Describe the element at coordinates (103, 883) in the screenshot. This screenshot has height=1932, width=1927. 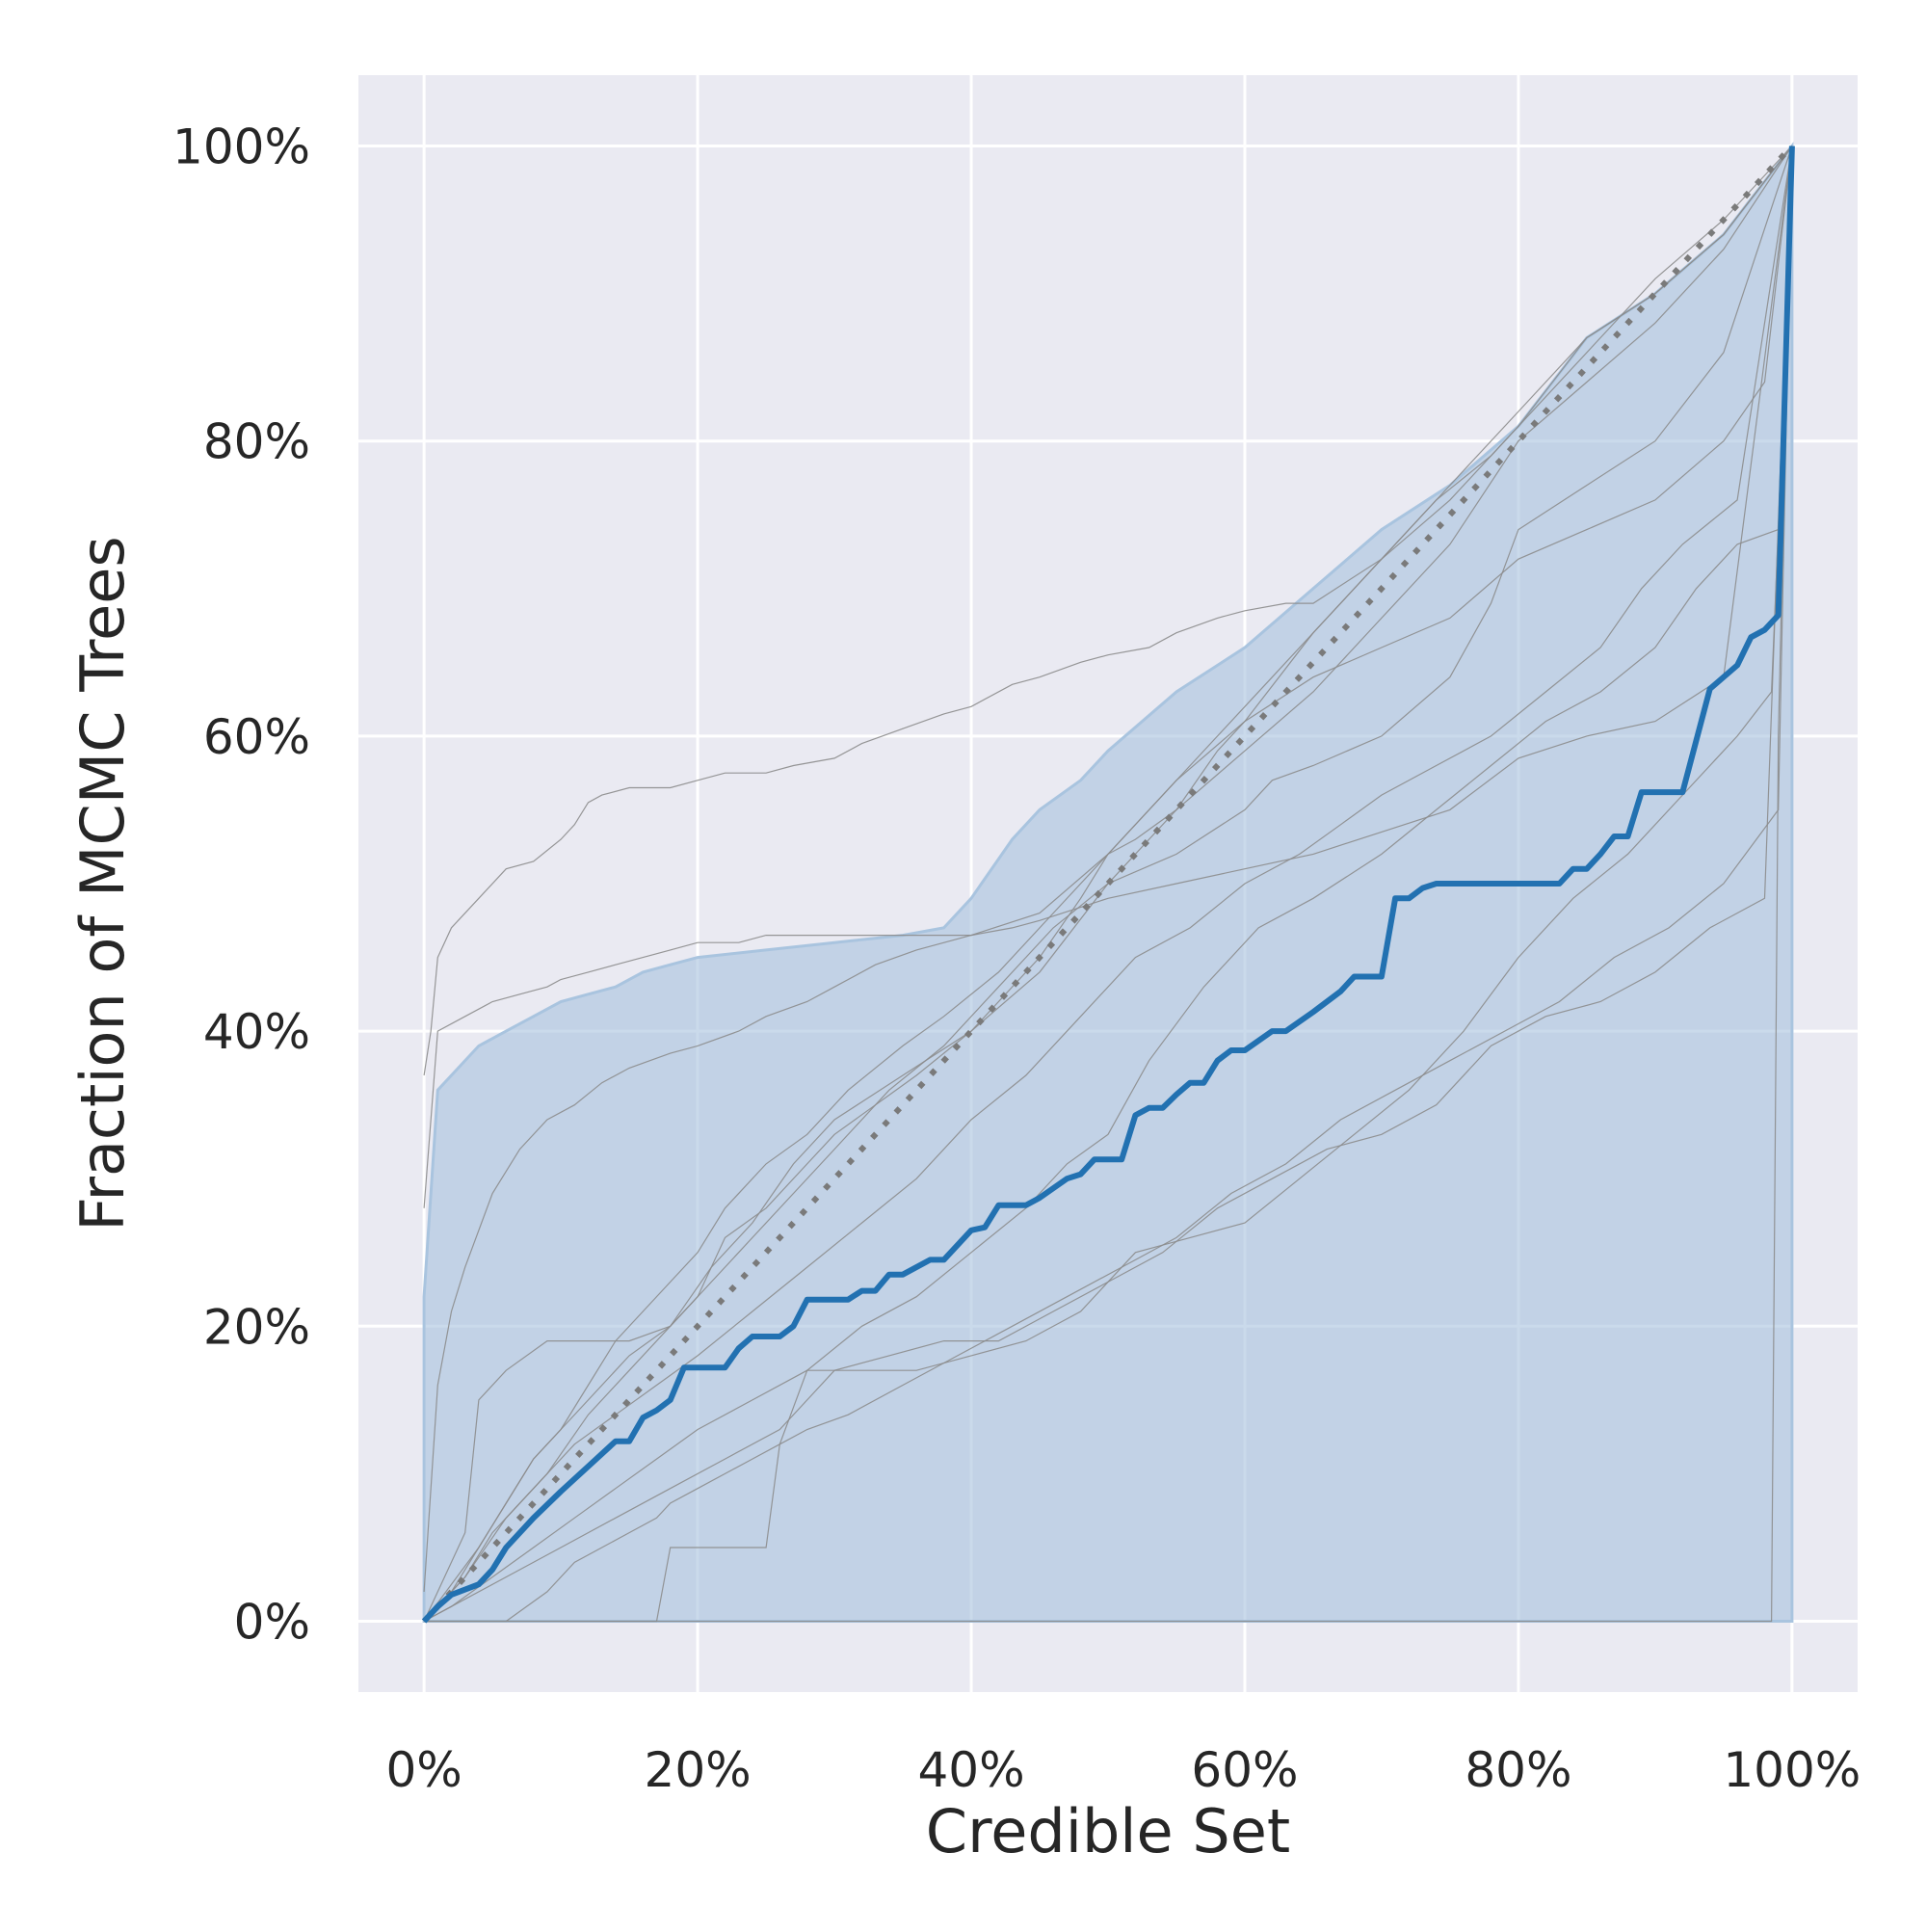
I see `y-axis-title: Fraction of MCMC Trees` at that location.